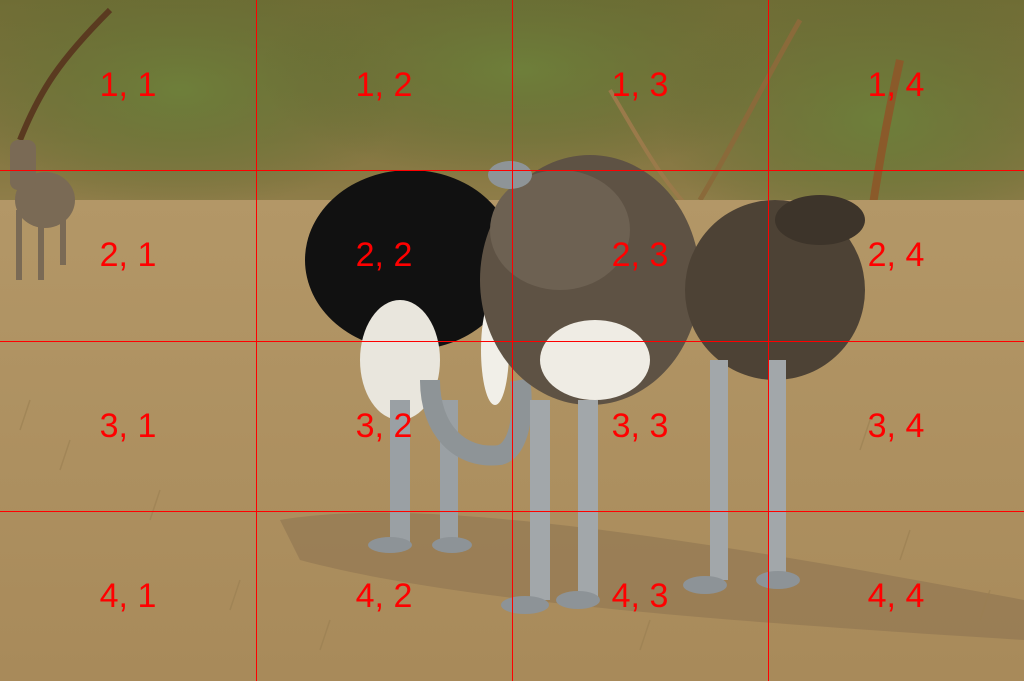  I want to click on grid-cell-label: 1, 4, so click(896, 85).